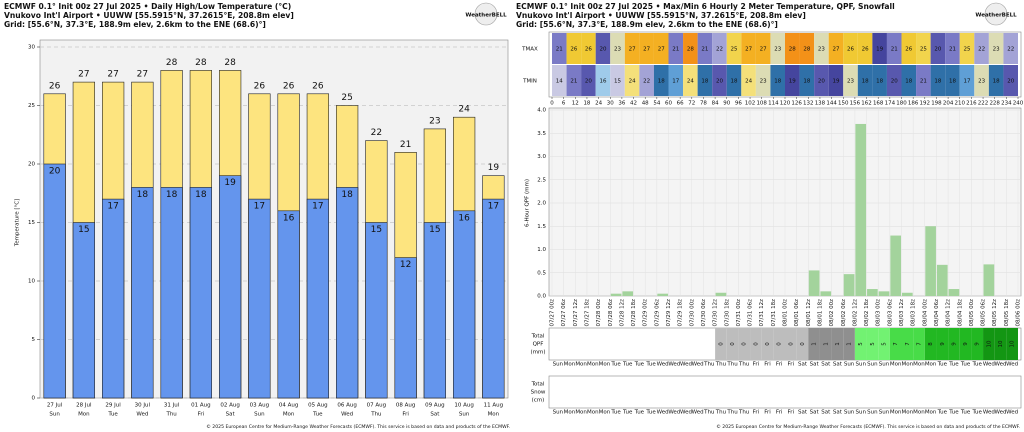  What do you see at coordinates (966, 344) in the screenshot?
I see `qpf-cell-label: 9` at bounding box center [966, 344].